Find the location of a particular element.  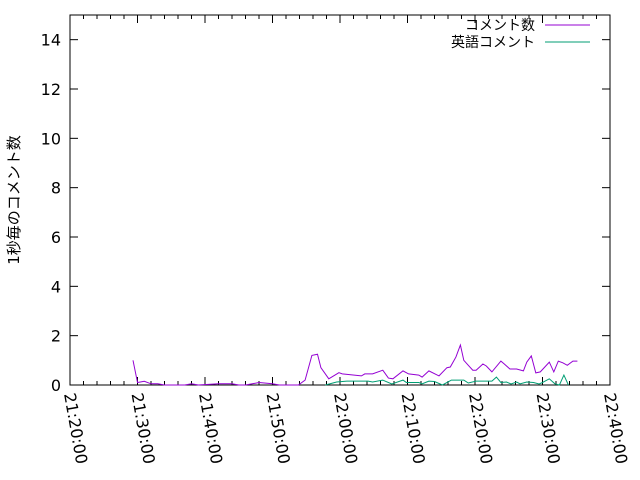

y-tick-label: 2 is located at coordinates (56, 336).